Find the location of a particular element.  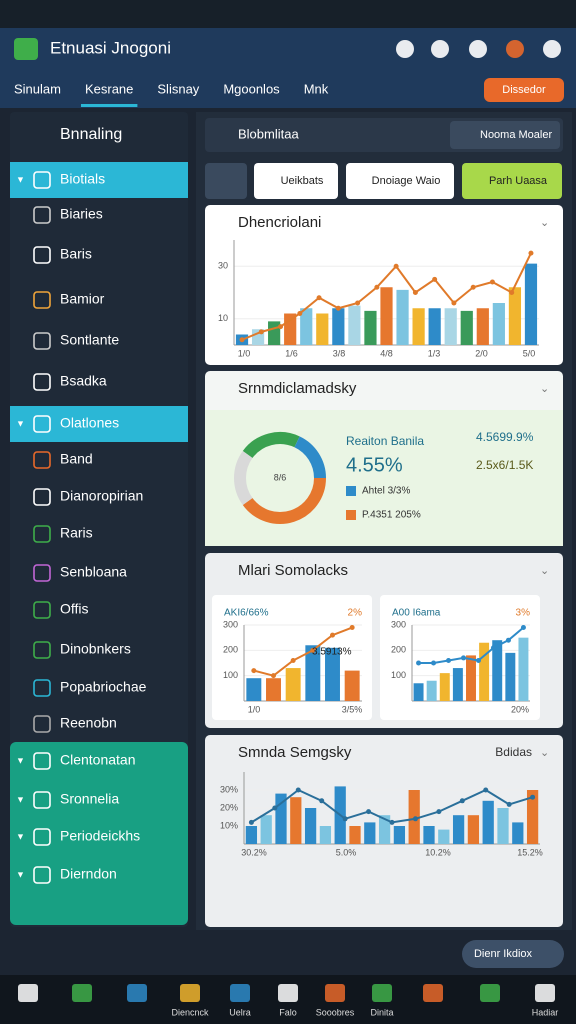

action-button-label: Dissedor is located at coordinates (524, 90).